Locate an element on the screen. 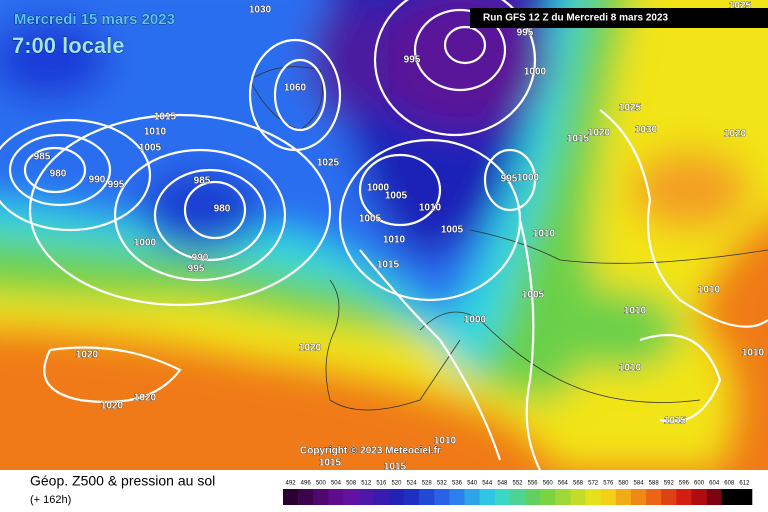 The height and width of the screenshot is (512, 768). scale-label: 536 is located at coordinates (457, 484).